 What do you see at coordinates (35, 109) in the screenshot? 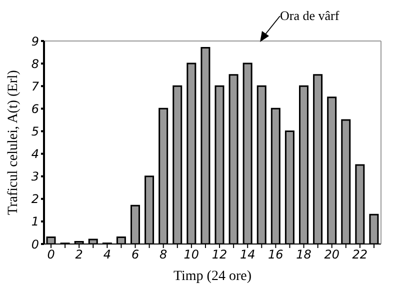
I see `y-tick-label: 6` at bounding box center [35, 109].